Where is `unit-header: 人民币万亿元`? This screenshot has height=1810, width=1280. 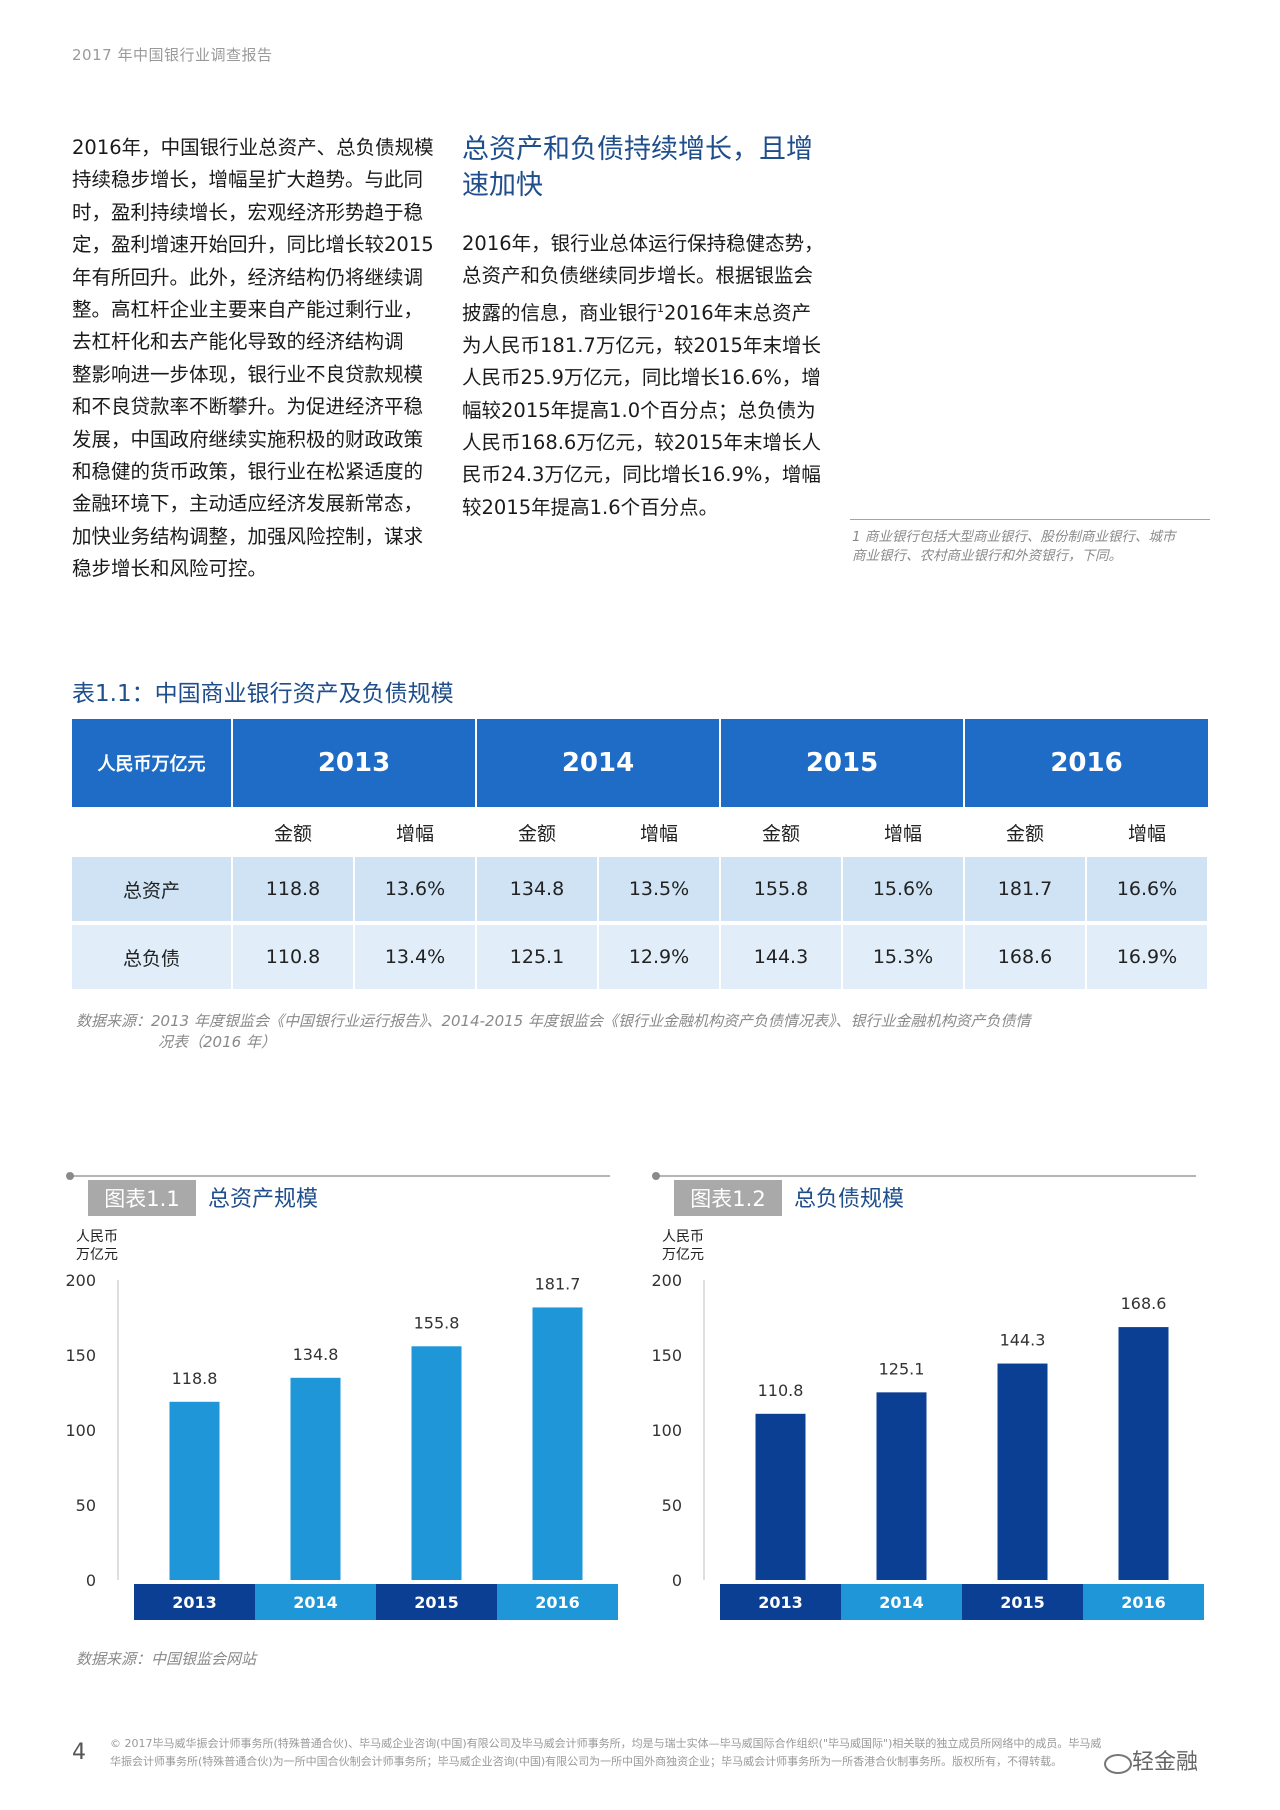 unit-header: 人民币万亿元 is located at coordinates (152, 763).